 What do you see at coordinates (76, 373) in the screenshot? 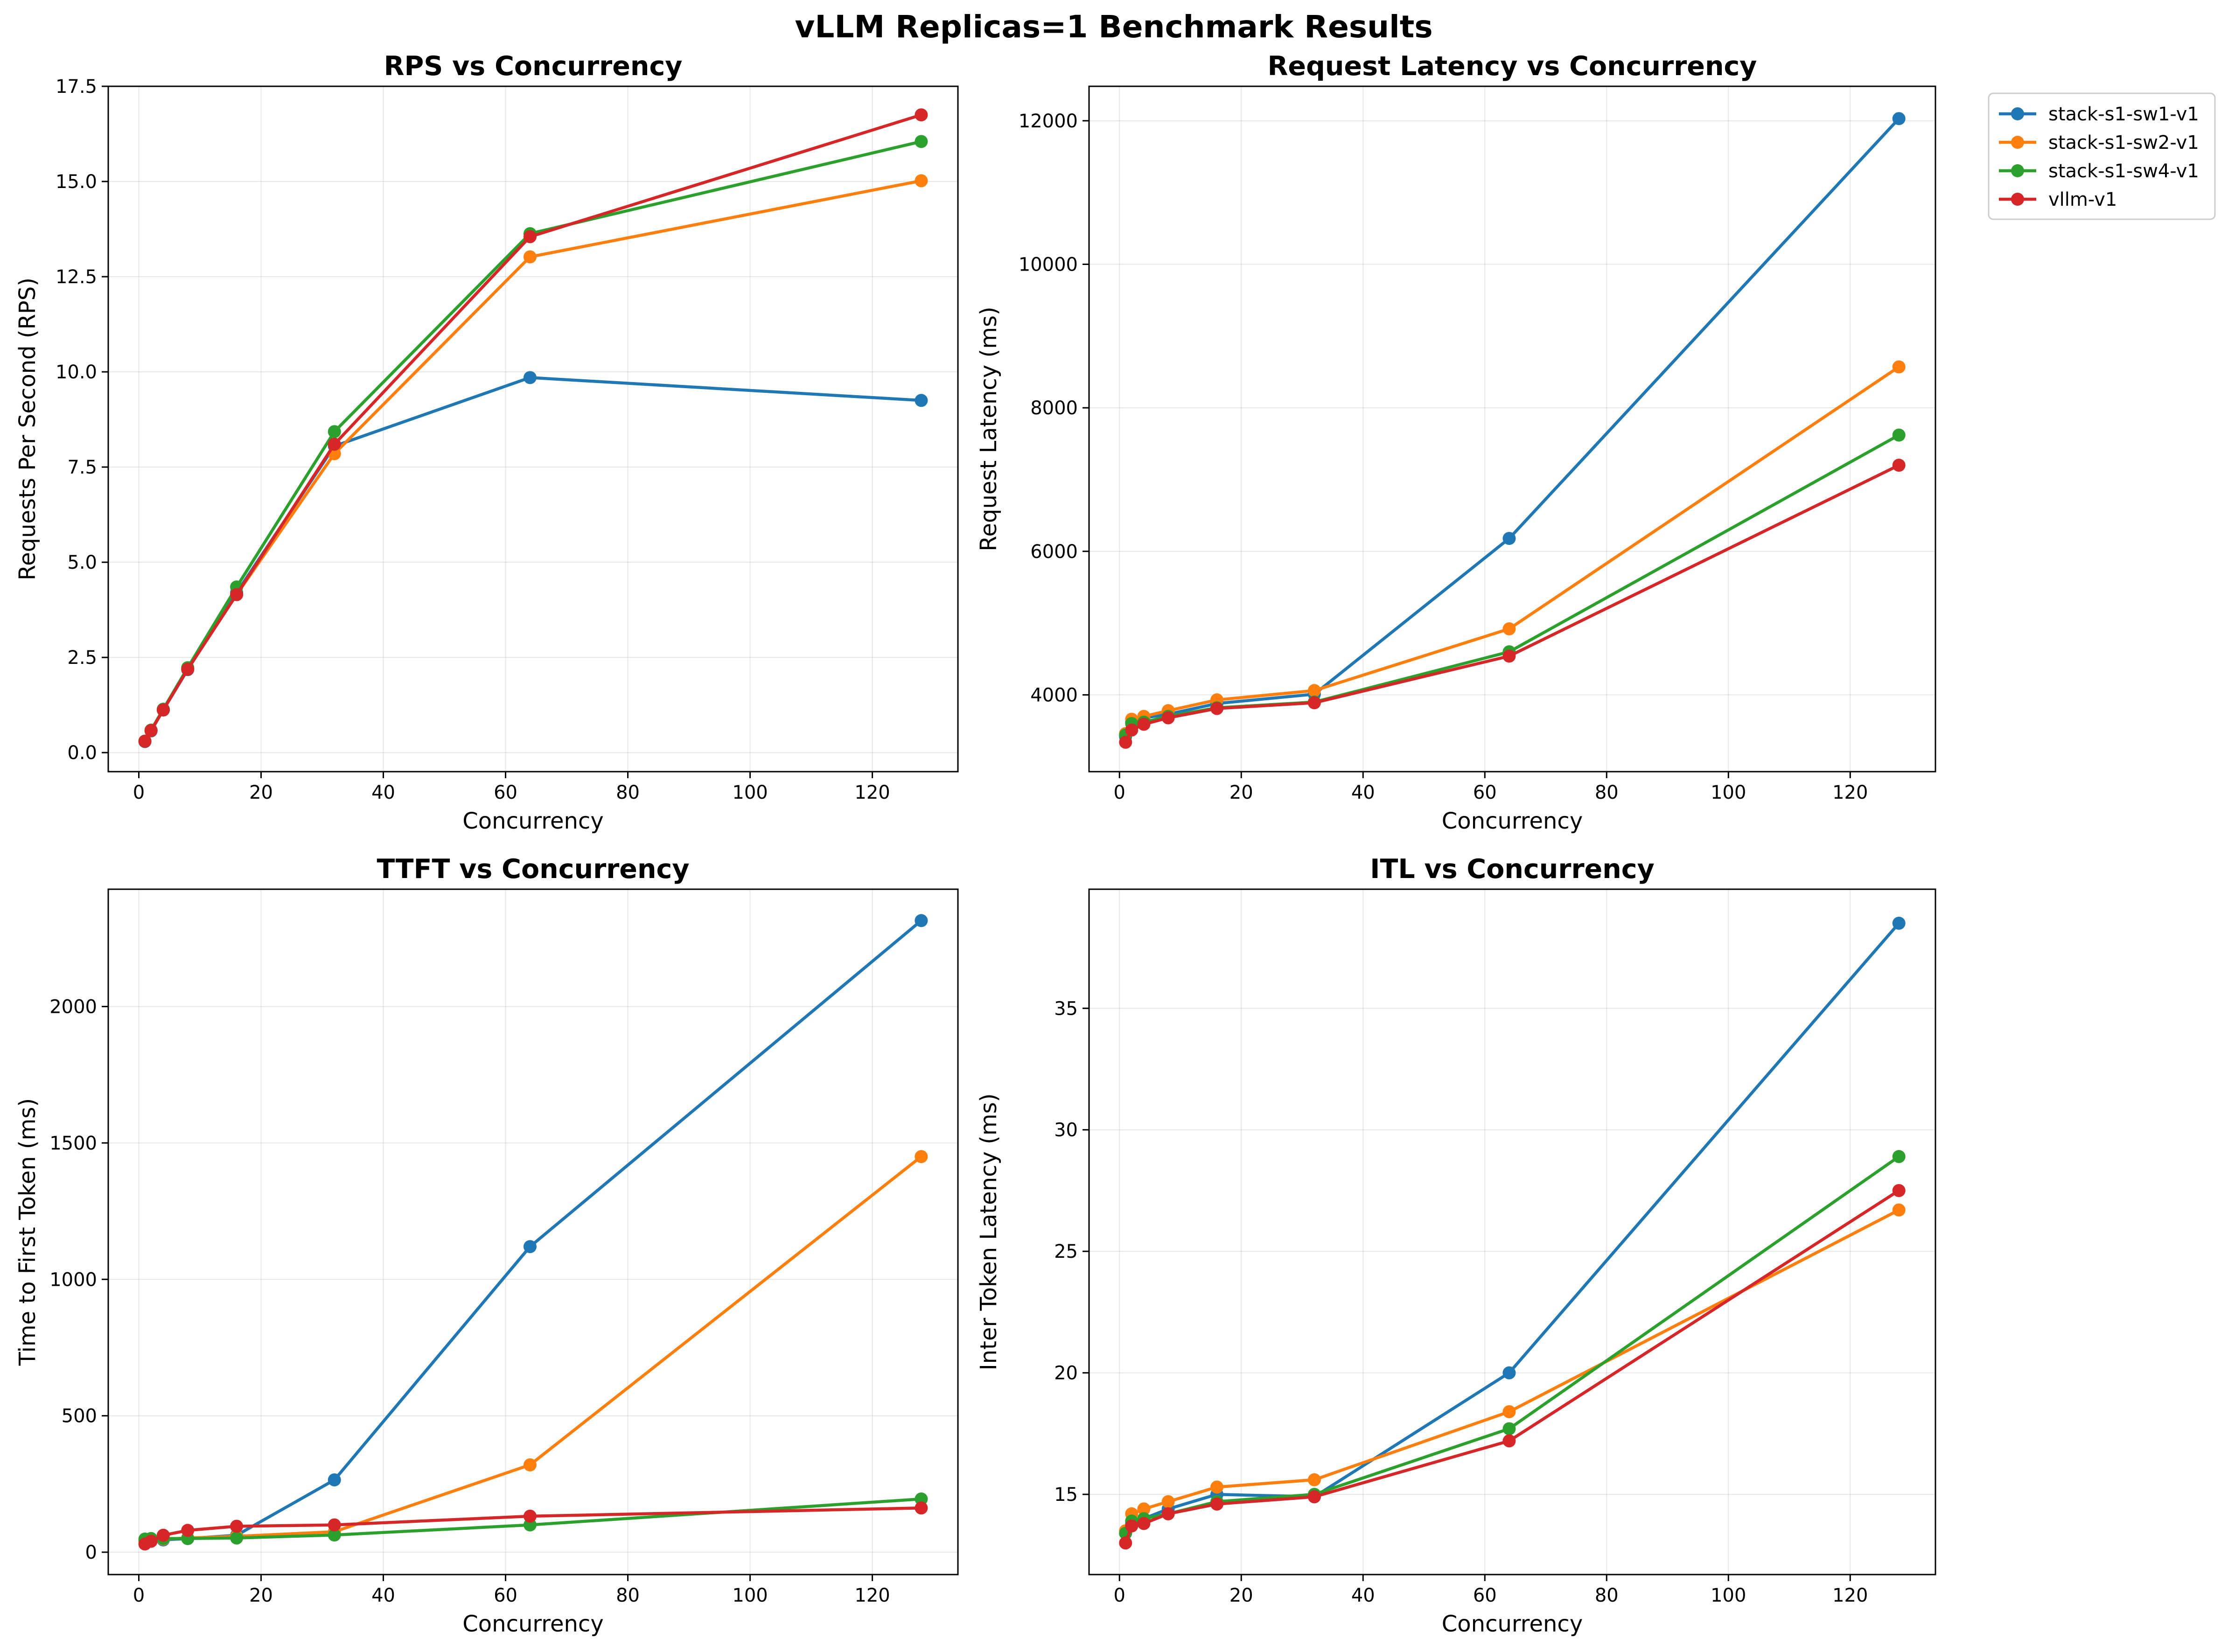
I see `rps-ytick-label: 10.0` at bounding box center [76, 373].